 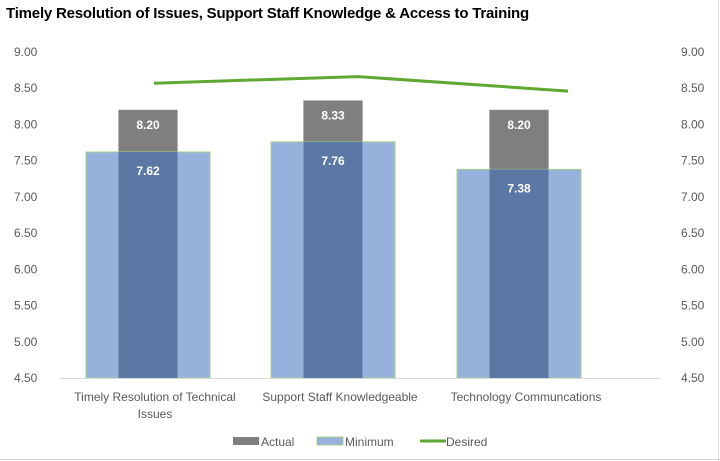 I want to click on y-tick-label: 6.50, so click(x=26, y=233).